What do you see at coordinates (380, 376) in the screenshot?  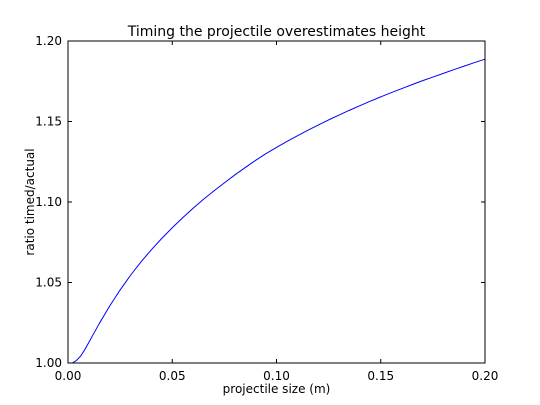 I see `x-tick-label: 0.15` at bounding box center [380, 376].